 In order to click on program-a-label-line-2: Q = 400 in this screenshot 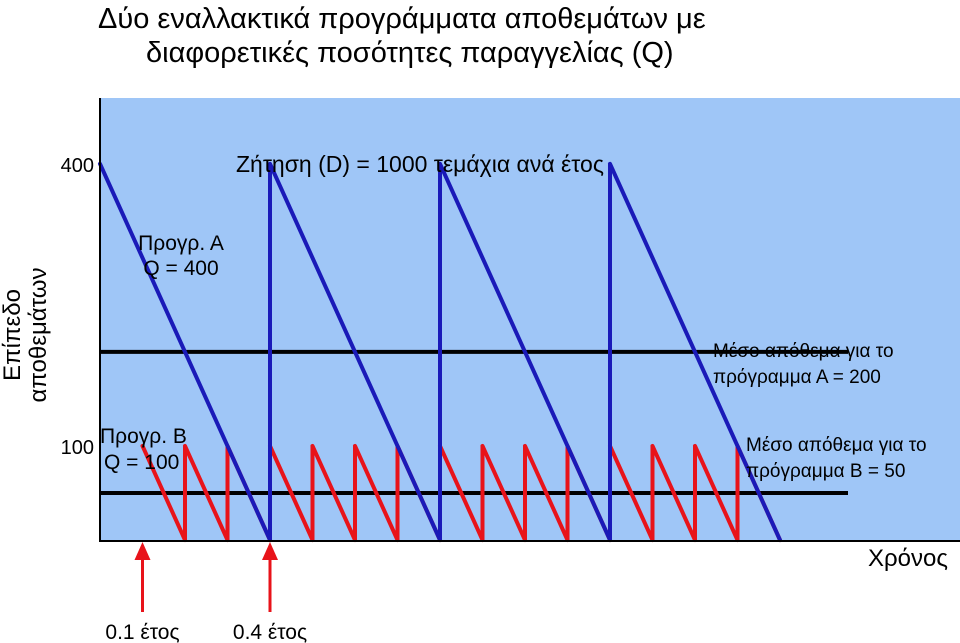, I will do `click(180, 268)`.